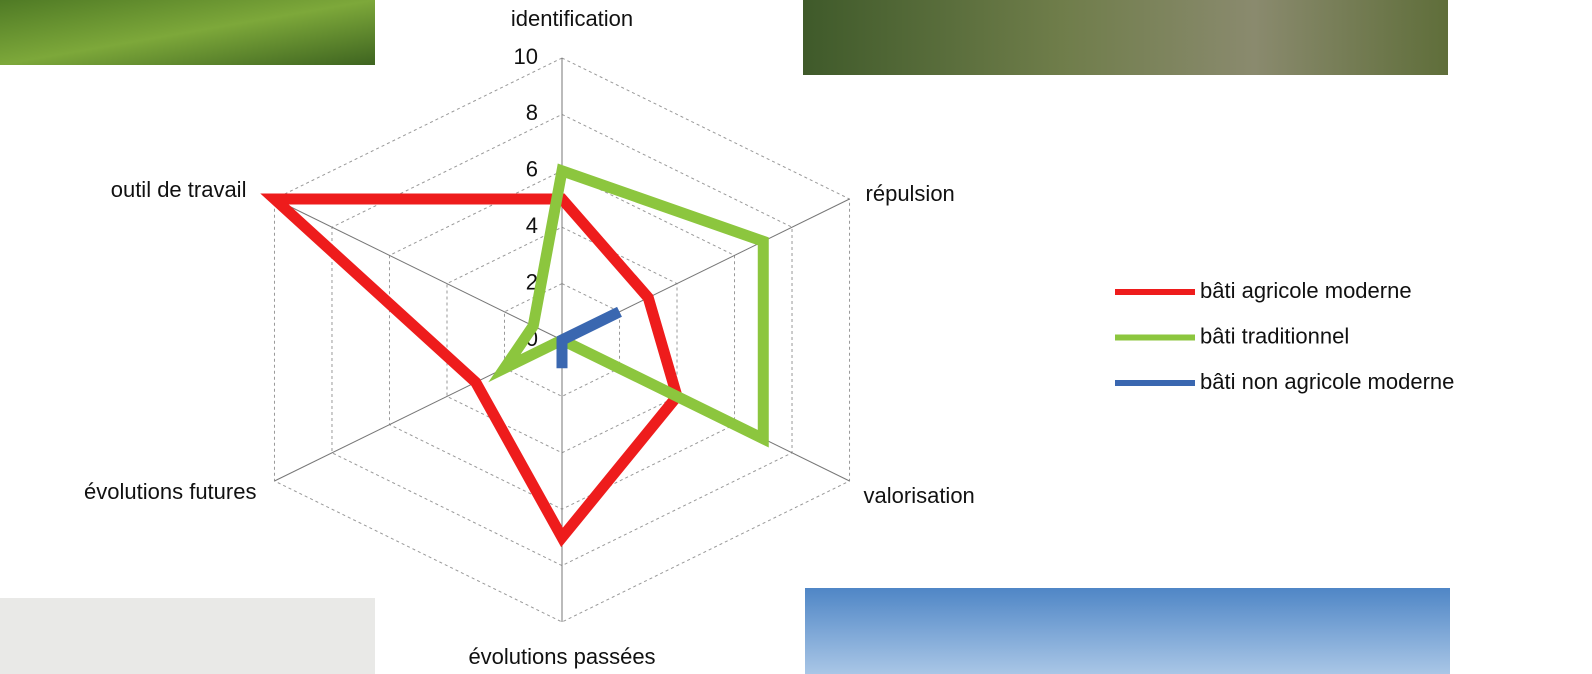 This screenshot has height=674, width=1592. Describe the element at coordinates (532, 169) in the screenshot. I see `r-tick-label: 6` at that location.